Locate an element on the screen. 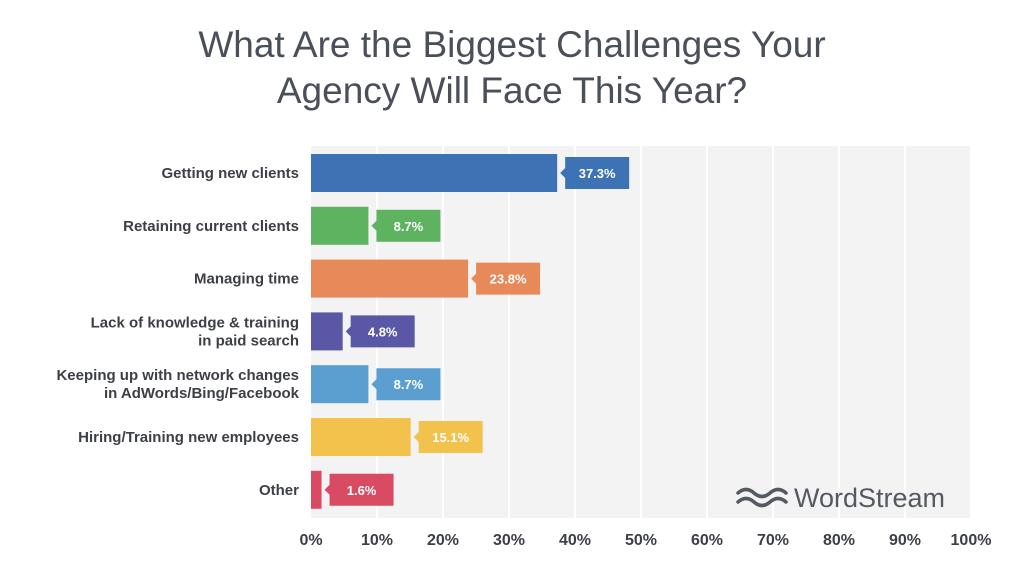  wave-icon is located at coordinates (762, 497).